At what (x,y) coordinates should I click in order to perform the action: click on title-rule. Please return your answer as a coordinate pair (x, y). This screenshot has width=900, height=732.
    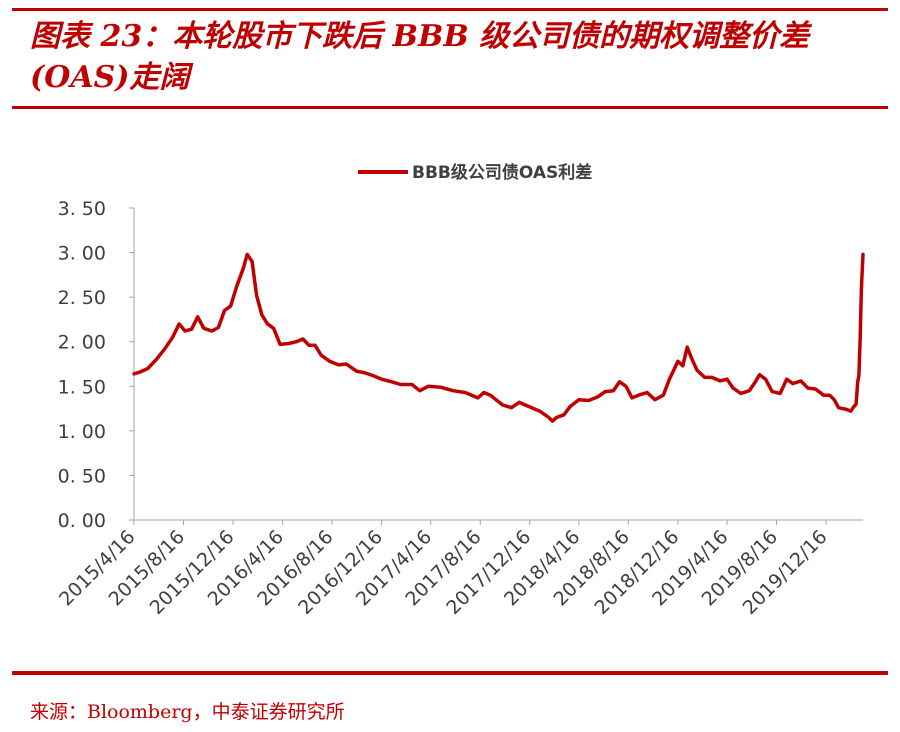
    Looking at the image, I should click on (450, 107).